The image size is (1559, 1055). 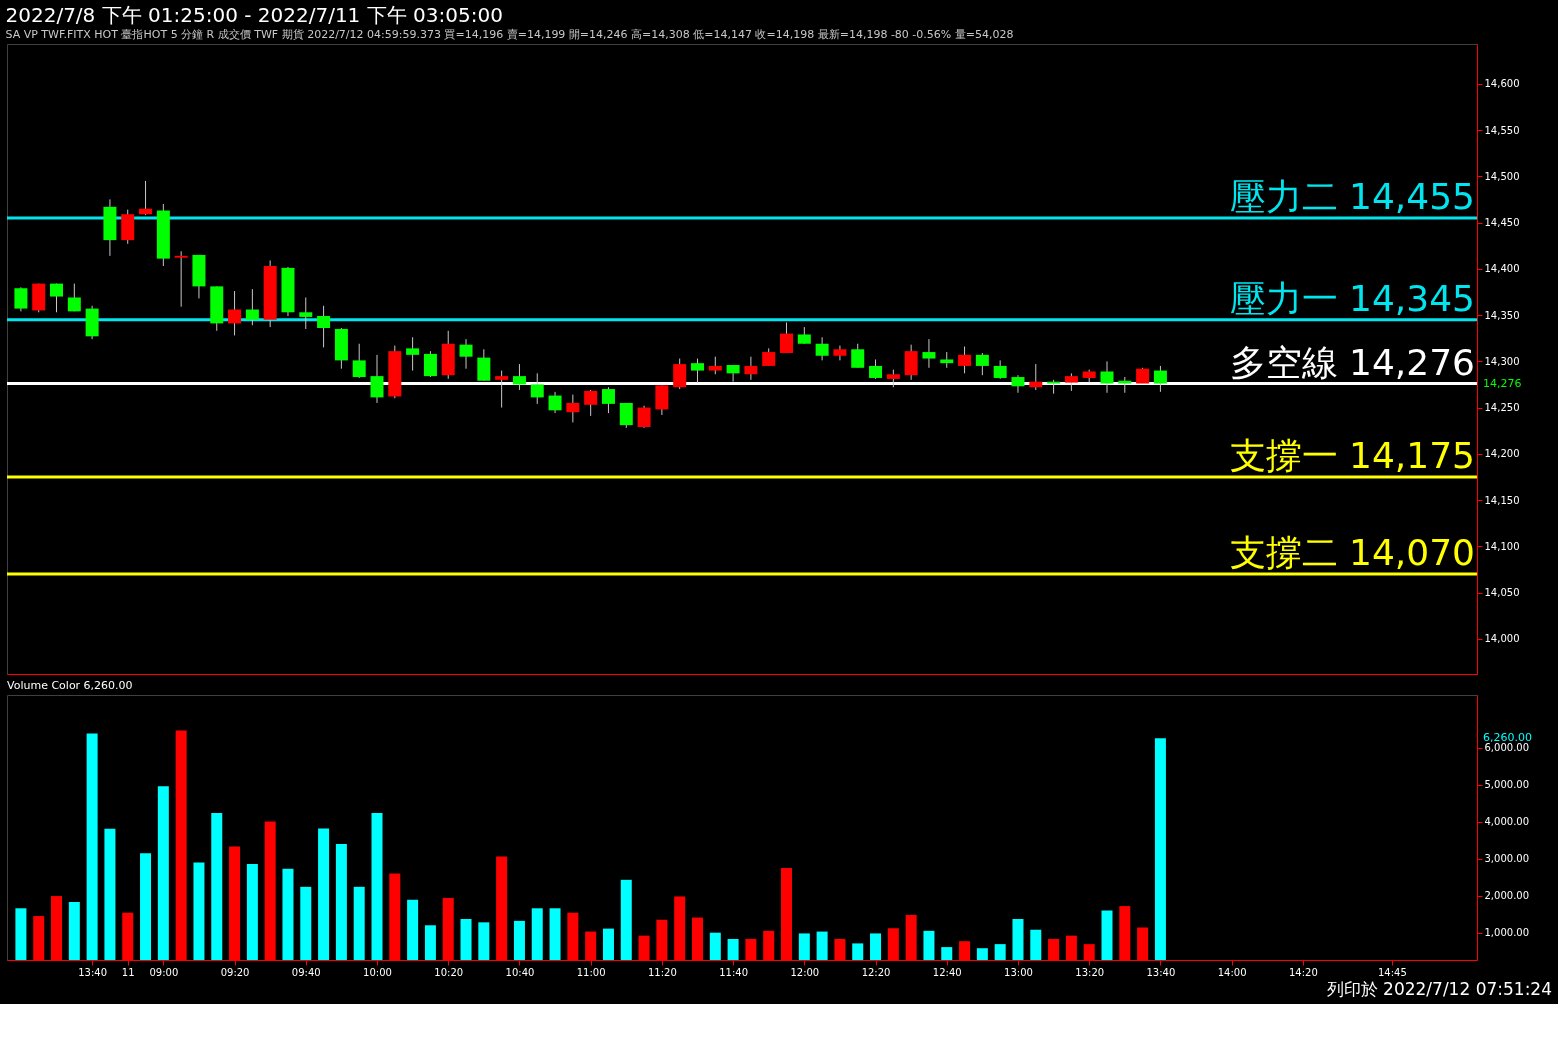 I want to click on y-tick-label: 1,000.00, so click(x=1507, y=933).